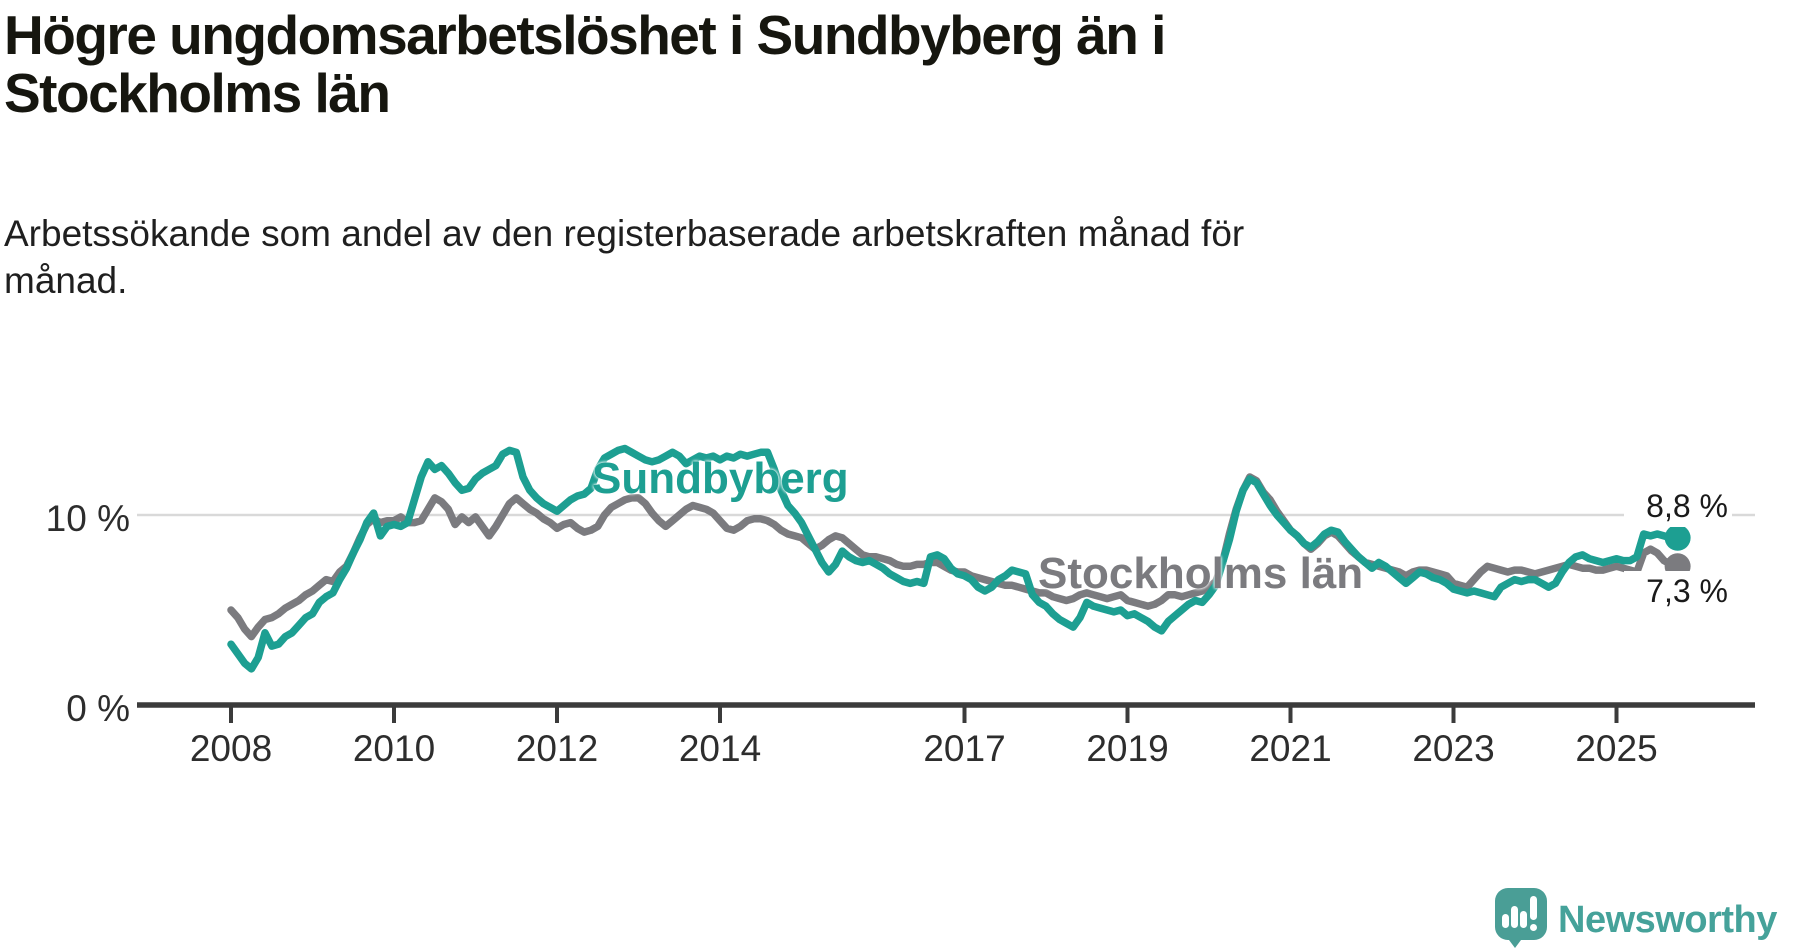 The width and height of the screenshot is (1800, 948). What do you see at coordinates (1667, 920) in the screenshot?
I see `newsworthy-wordmark: Newsworthy` at bounding box center [1667, 920].